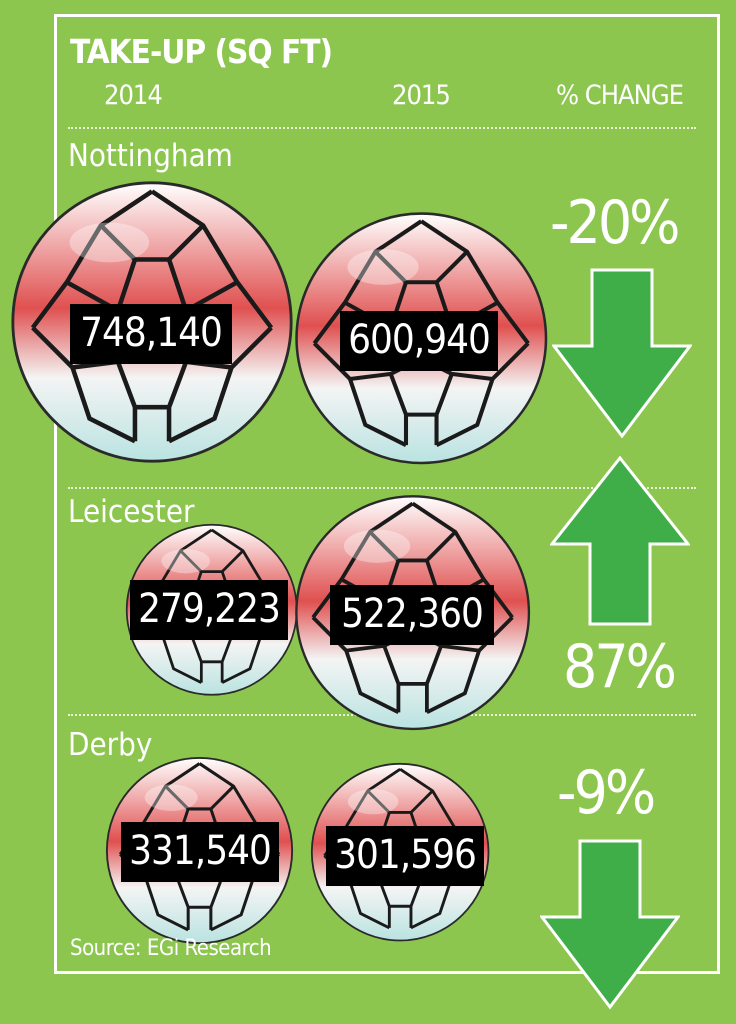 The width and height of the screenshot is (736, 1024). Describe the element at coordinates (209, 610) in the screenshot. I see `value-label-leicester-2014: 279,223` at that location.